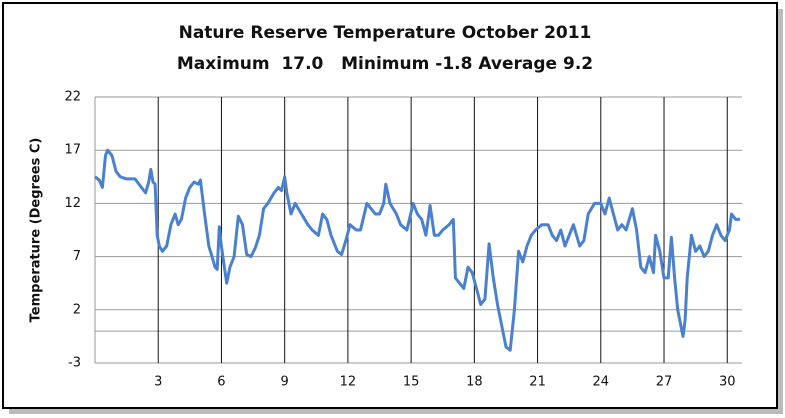  Describe the element at coordinates (74, 363) in the screenshot. I see `y-tick-label: -3` at that location.